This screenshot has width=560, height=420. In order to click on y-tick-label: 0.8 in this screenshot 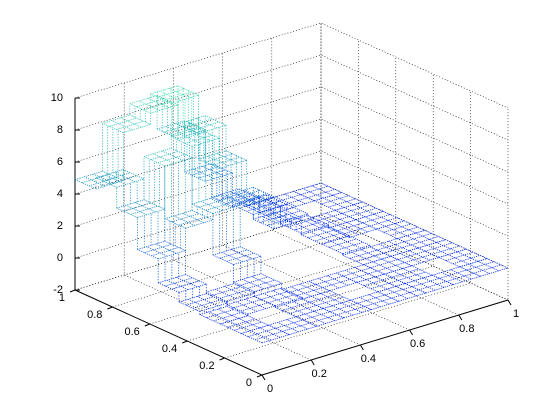, I will do `click(94, 315)`.